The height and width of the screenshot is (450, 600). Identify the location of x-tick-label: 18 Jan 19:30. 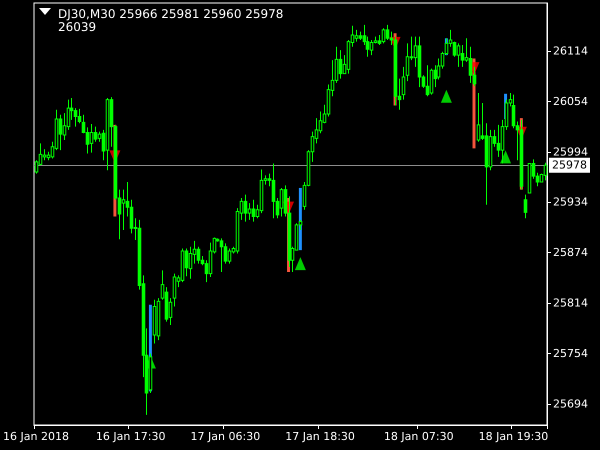
(513, 436).